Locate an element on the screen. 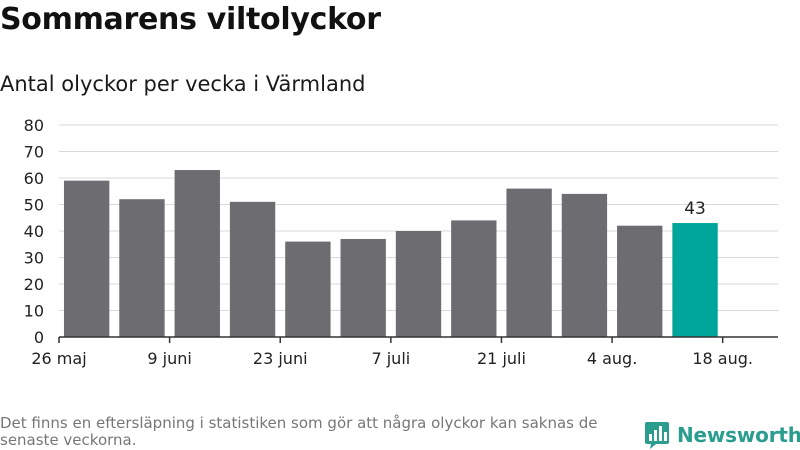  x-tick-label: 21 juli is located at coordinates (501, 358).